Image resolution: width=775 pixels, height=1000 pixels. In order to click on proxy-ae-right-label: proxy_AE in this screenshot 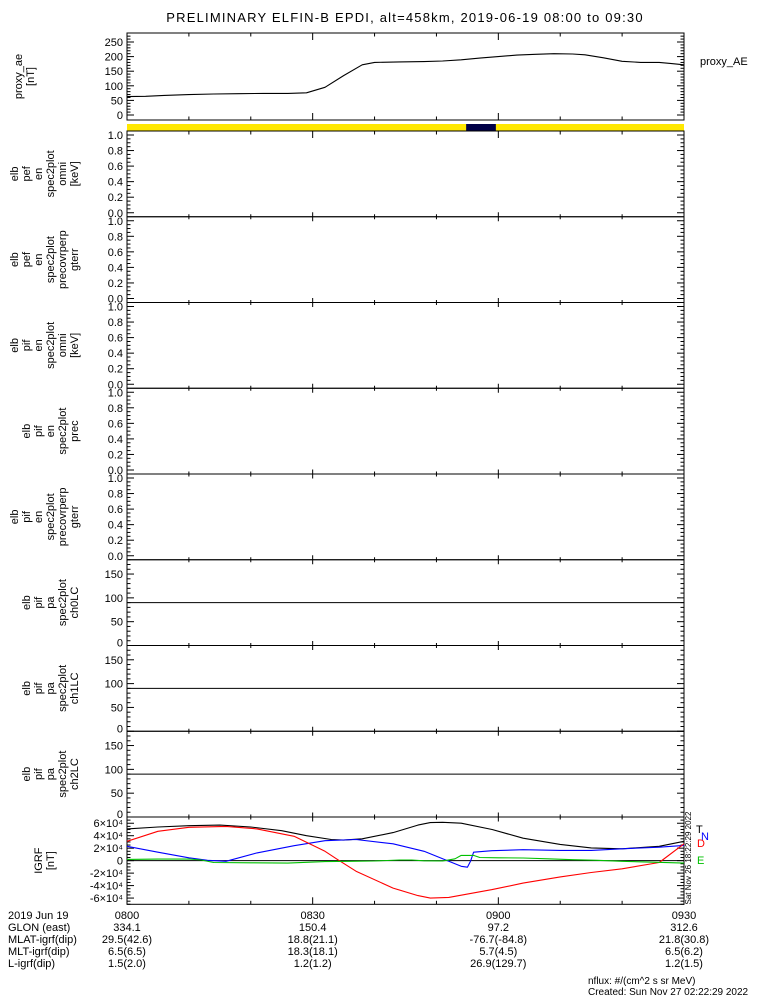, I will do `click(724, 62)`.